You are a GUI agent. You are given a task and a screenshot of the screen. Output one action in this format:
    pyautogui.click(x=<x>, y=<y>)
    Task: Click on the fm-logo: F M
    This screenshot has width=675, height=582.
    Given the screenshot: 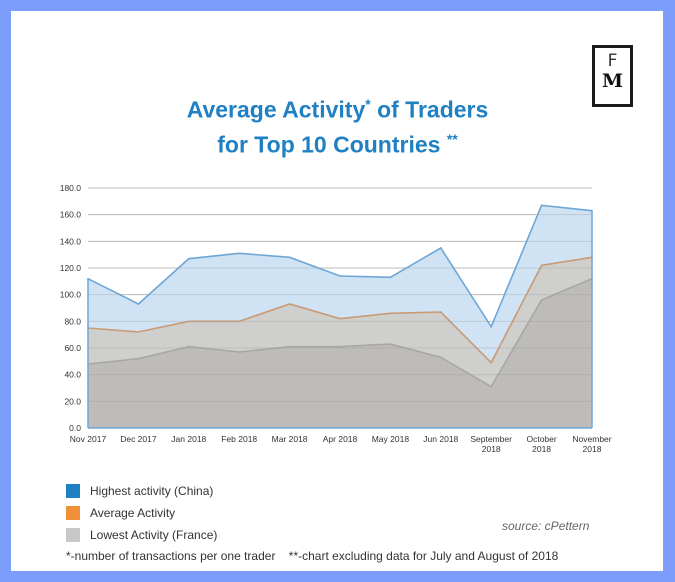 What is the action you would take?
    pyautogui.click(x=612, y=76)
    